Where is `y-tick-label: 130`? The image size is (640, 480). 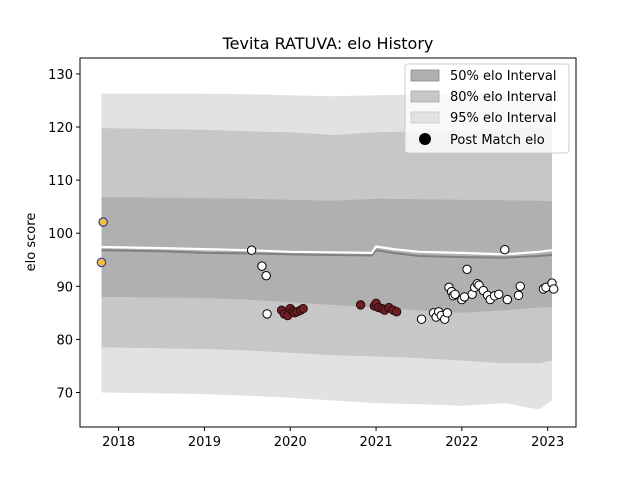
y-tick-label: 130 is located at coordinates (60, 75).